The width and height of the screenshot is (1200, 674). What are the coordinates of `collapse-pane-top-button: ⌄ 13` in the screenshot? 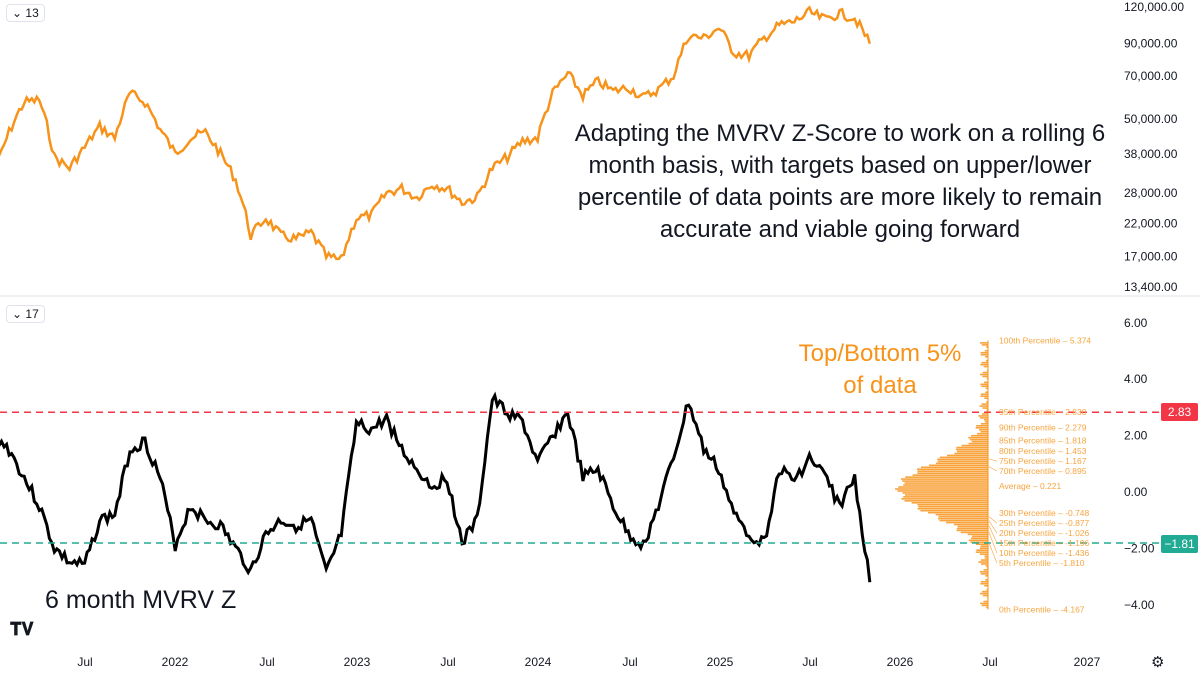 It's located at (25, 13).